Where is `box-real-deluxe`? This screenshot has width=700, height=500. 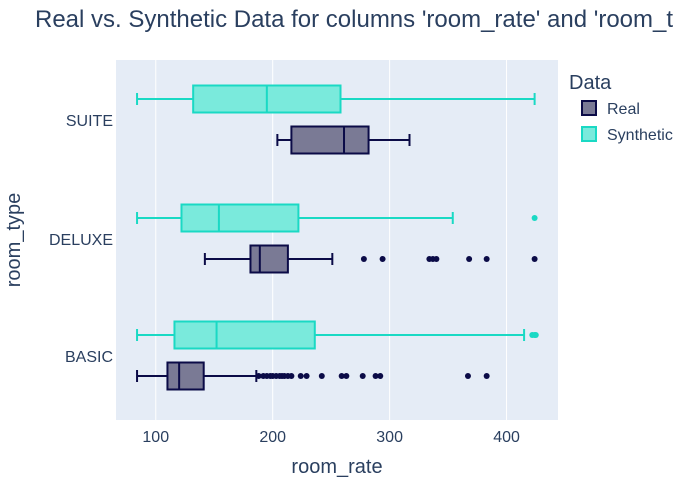 box-real-deluxe is located at coordinates (370, 259).